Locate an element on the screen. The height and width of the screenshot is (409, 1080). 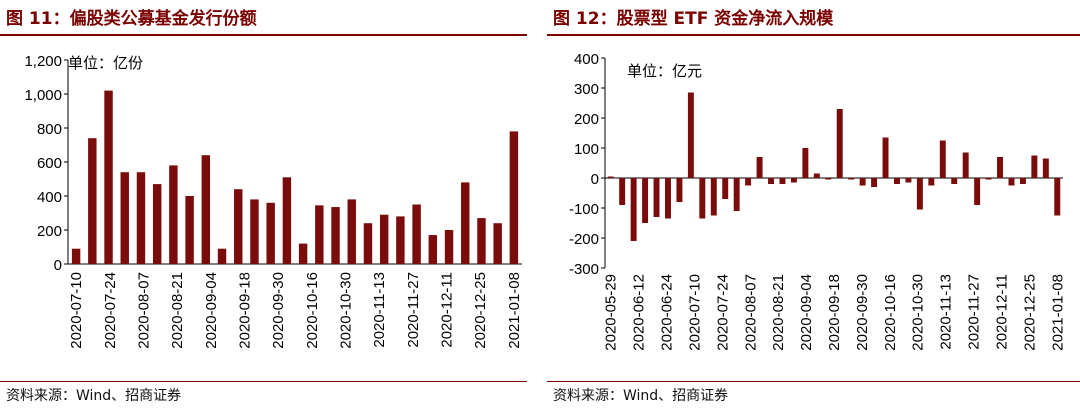
x-tick-label: 2020-11-13 is located at coordinates (379, 310).